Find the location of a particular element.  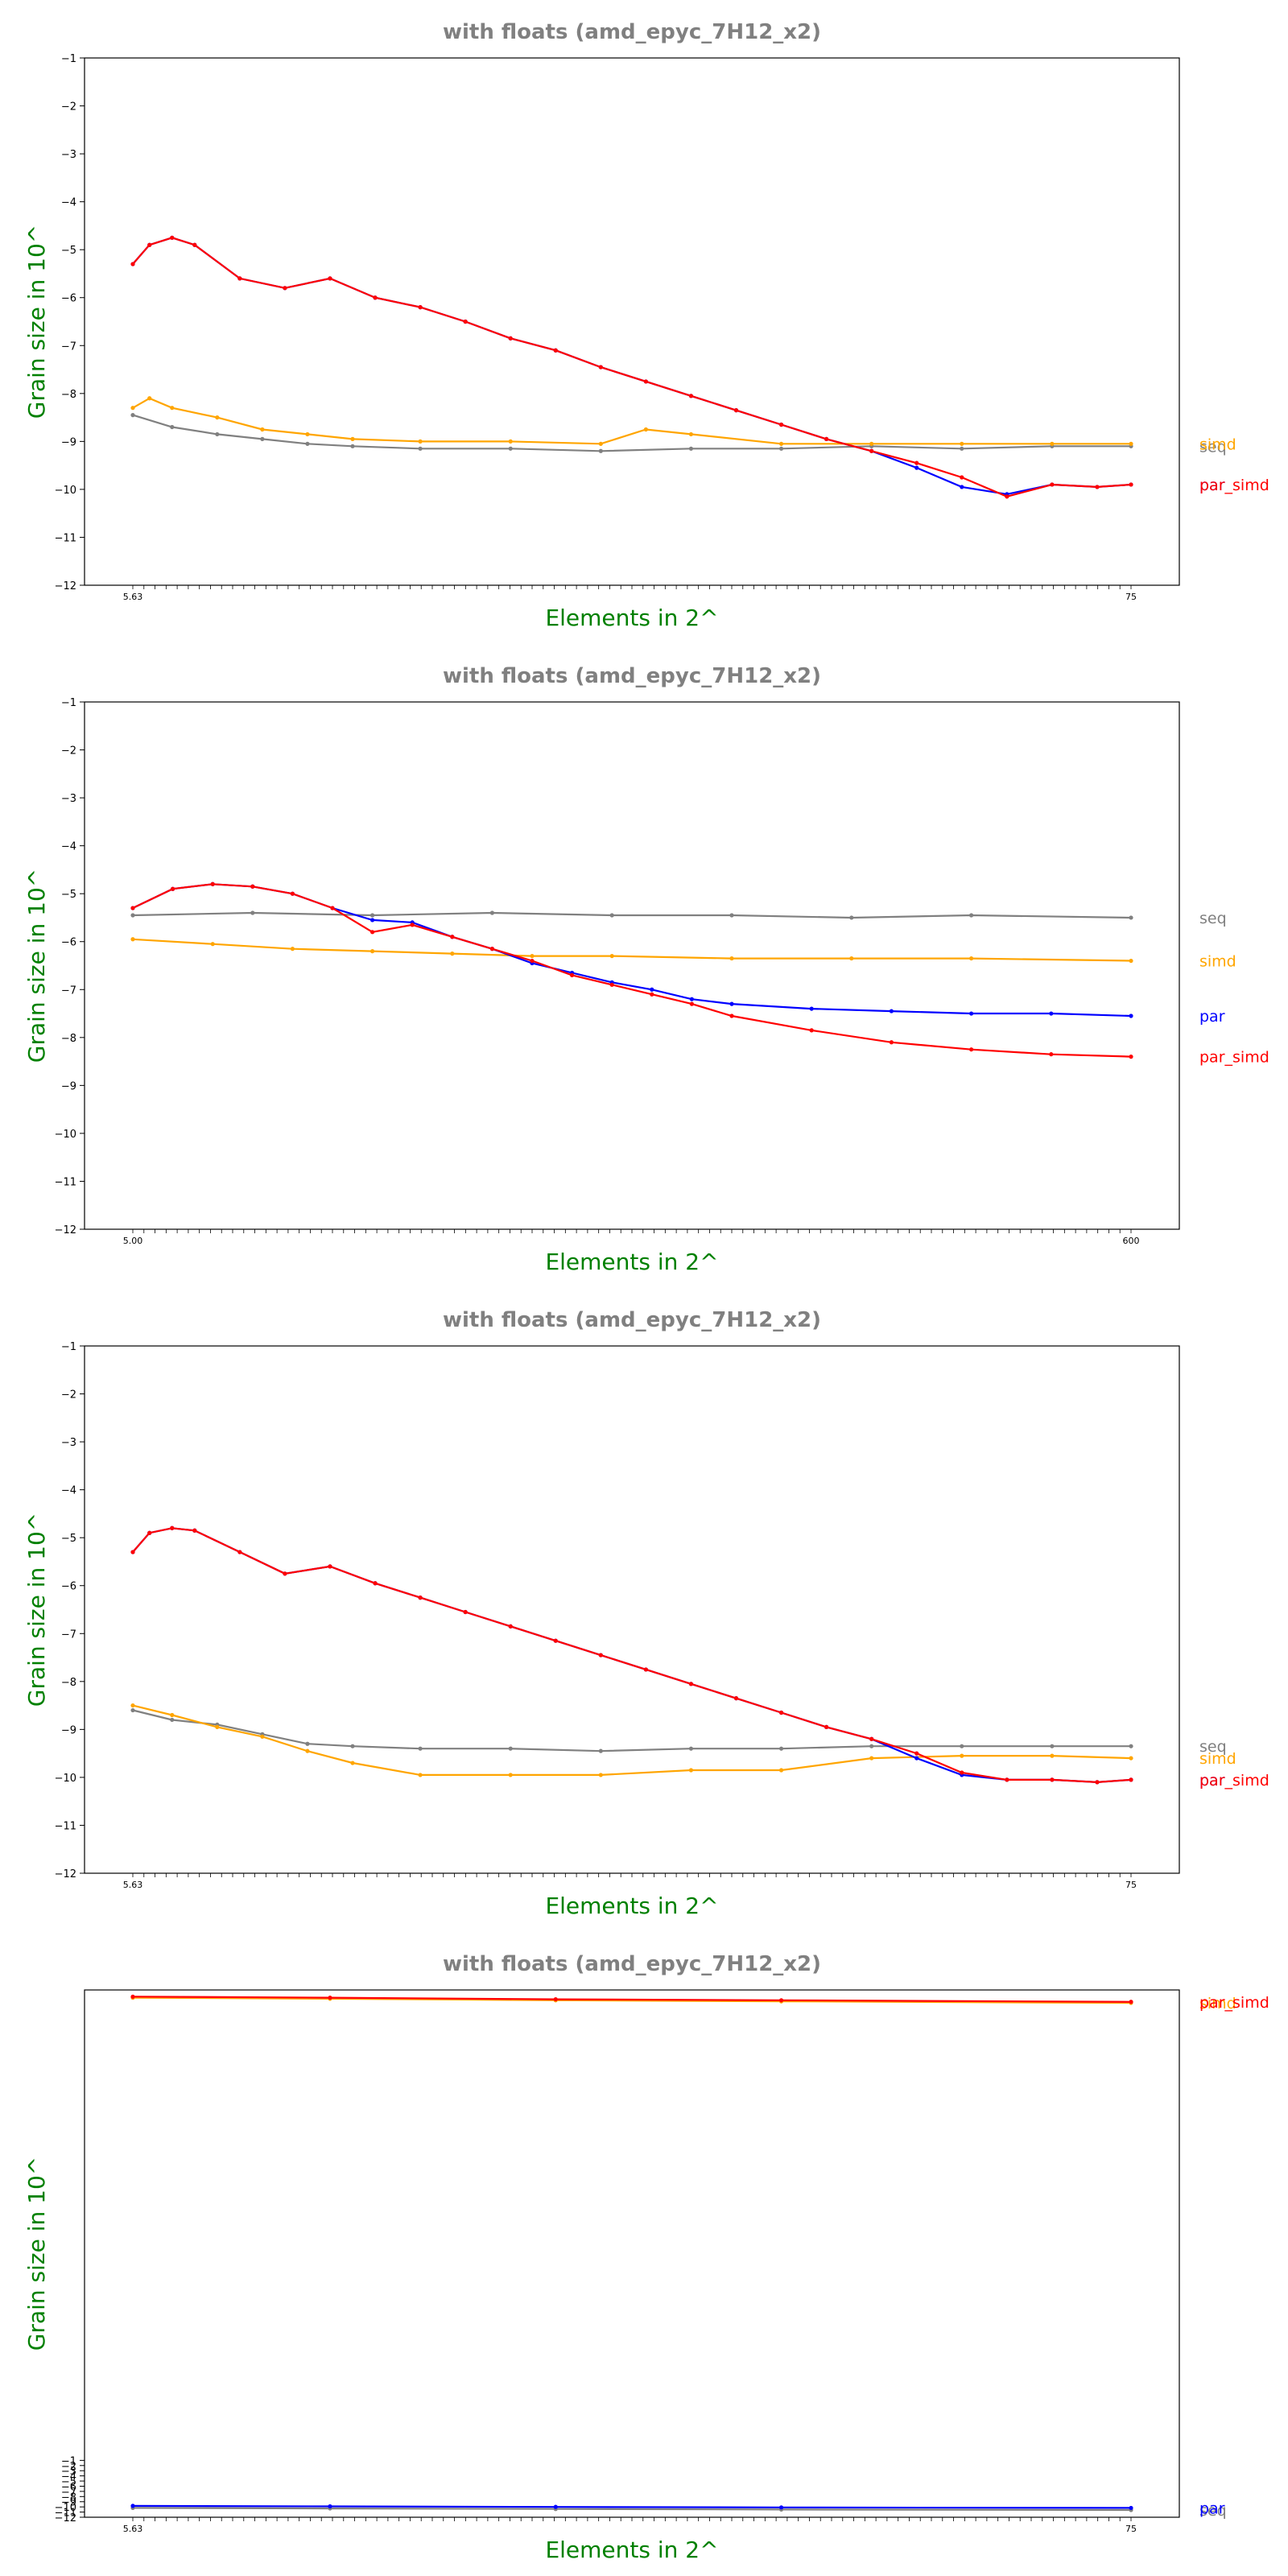

y-tick-label: −12 is located at coordinates (65, 586).